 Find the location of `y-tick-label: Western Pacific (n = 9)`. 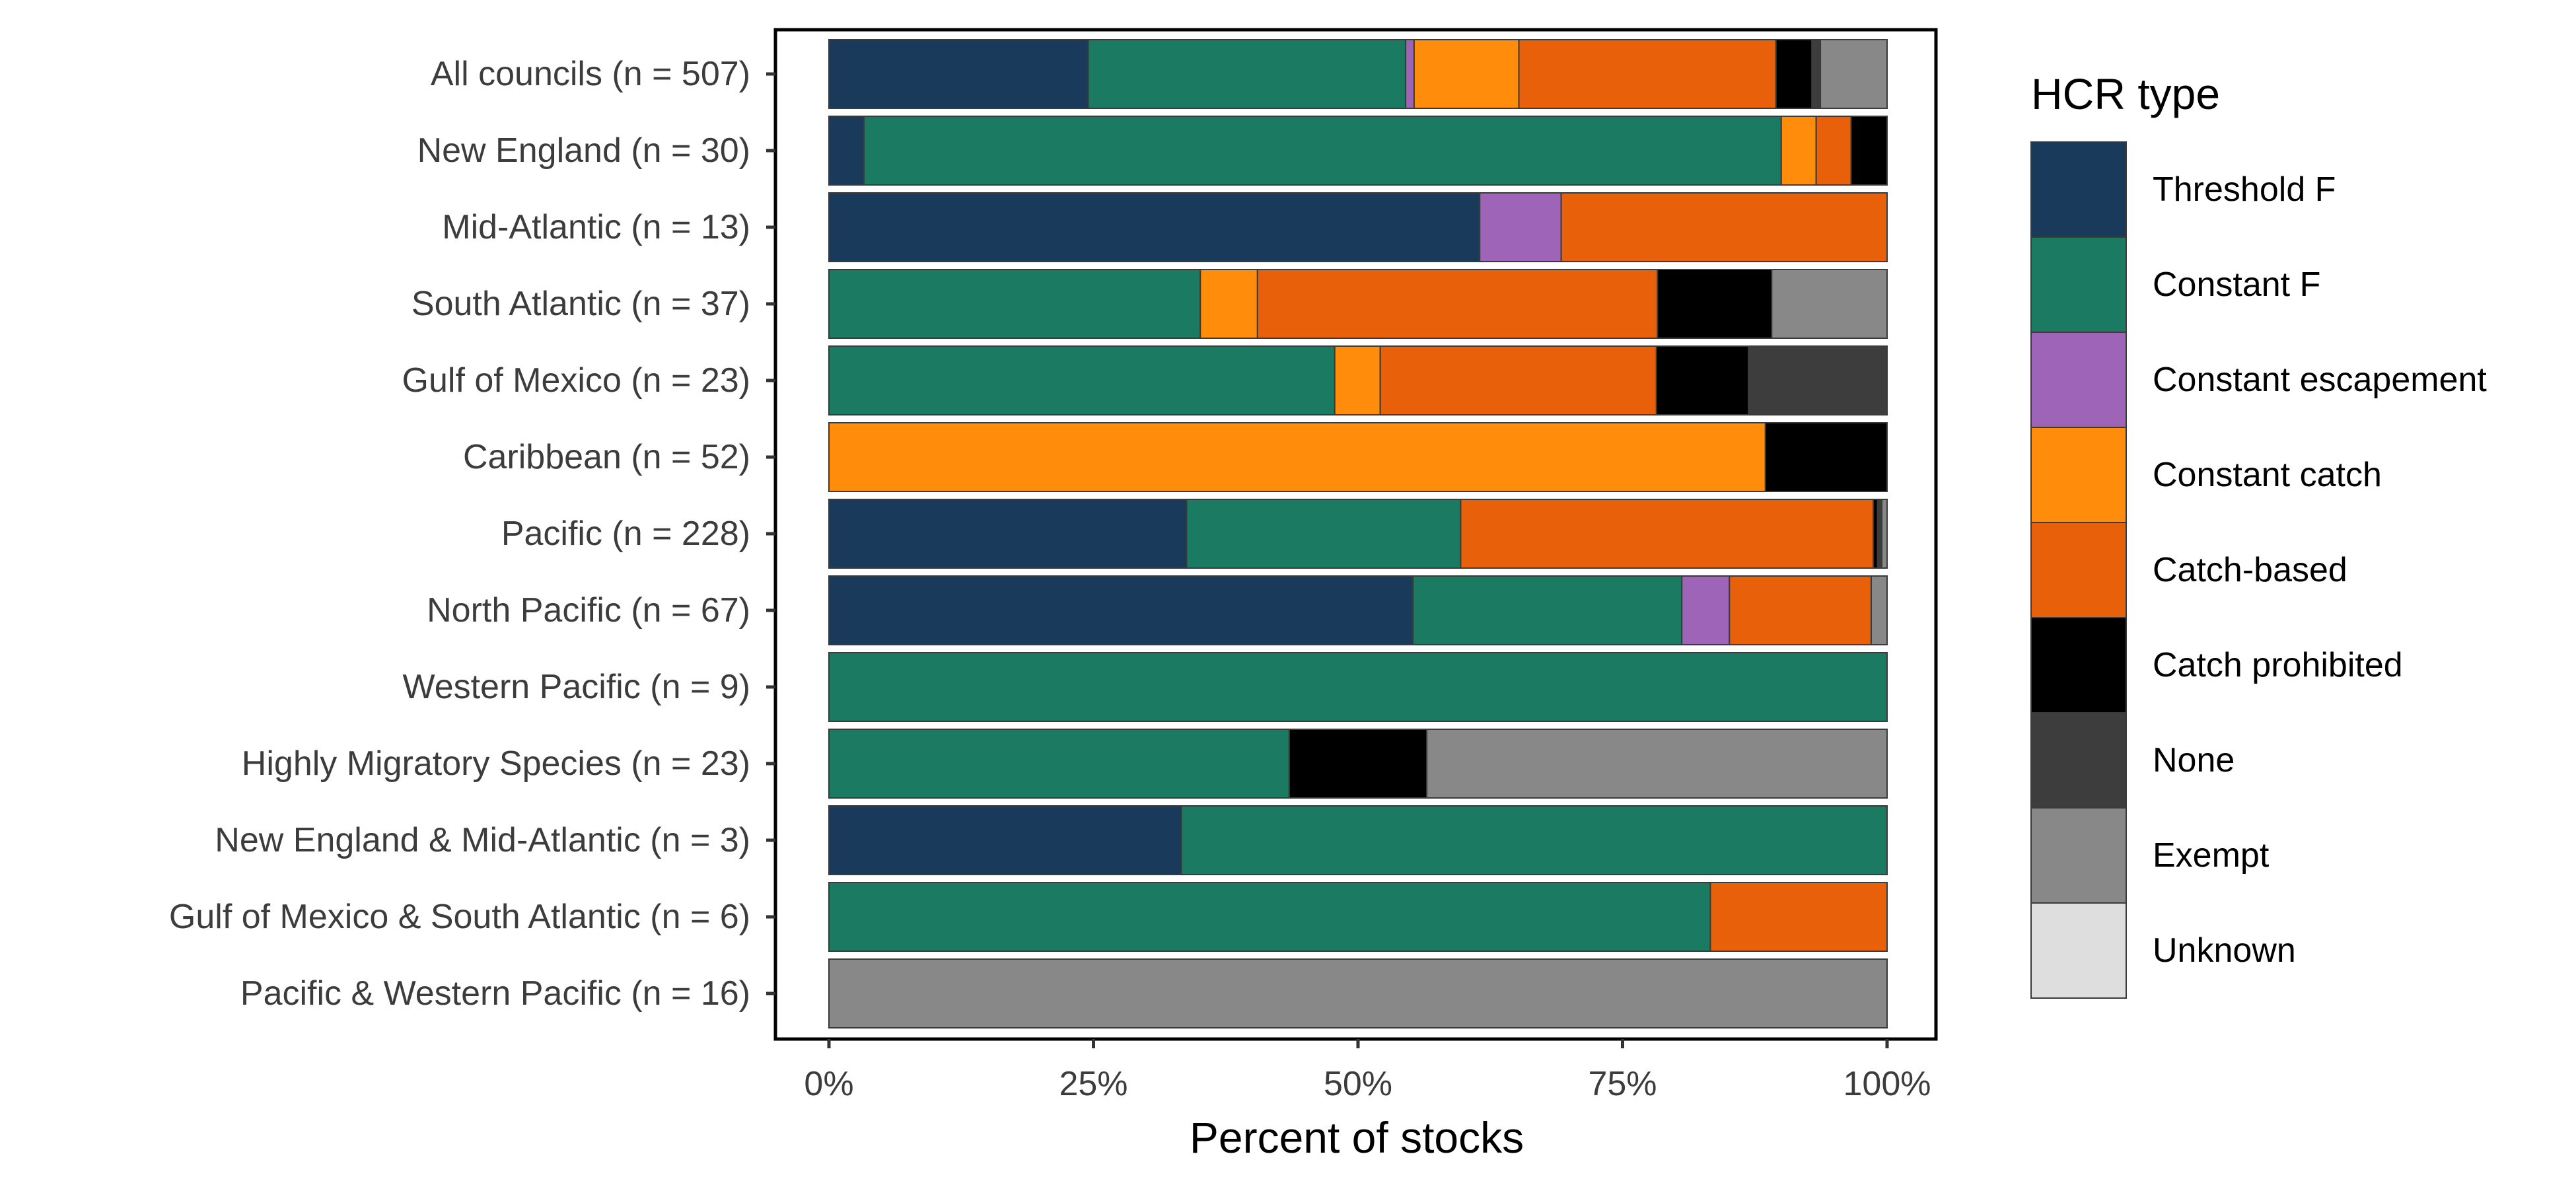

y-tick-label: Western Pacific (n = 9) is located at coordinates (576, 687).